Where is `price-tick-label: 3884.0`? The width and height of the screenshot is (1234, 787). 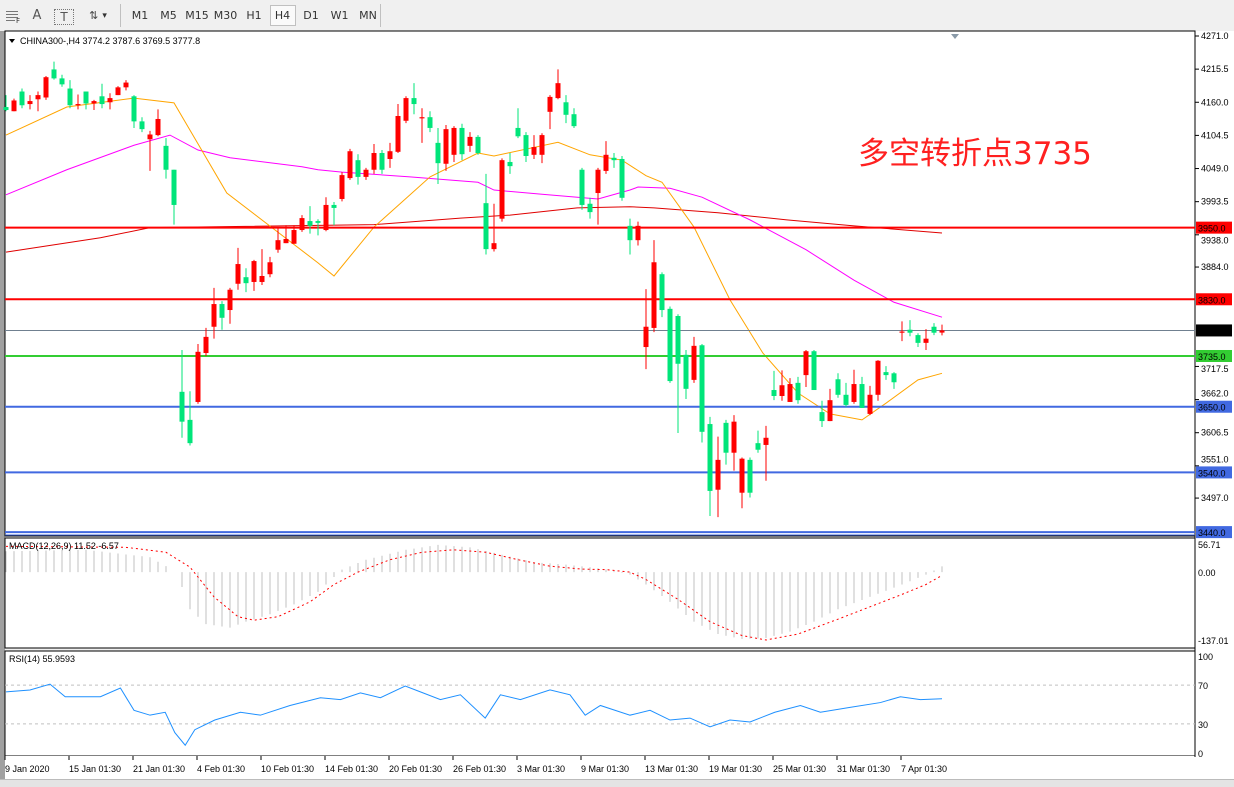 price-tick-label: 3884.0 is located at coordinates (1215, 267).